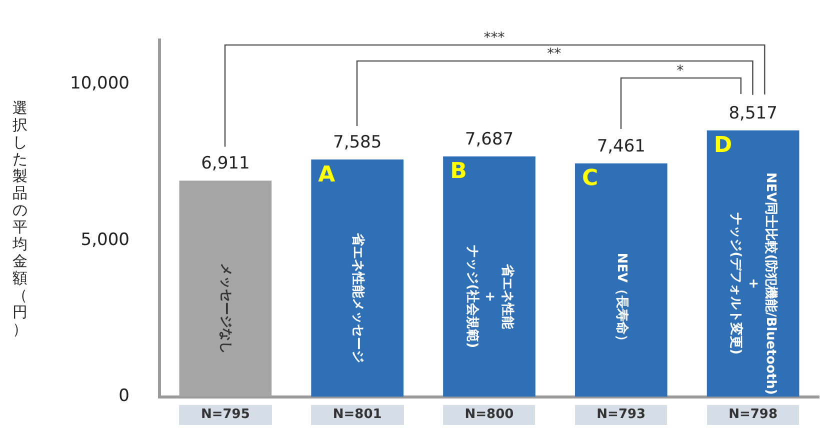 The height and width of the screenshot is (437, 829). What do you see at coordinates (490, 296) in the screenshot?
I see `x-tick-label: 省エネ性能 + ナッジ(社会規範)` at bounding box center [490, 296].